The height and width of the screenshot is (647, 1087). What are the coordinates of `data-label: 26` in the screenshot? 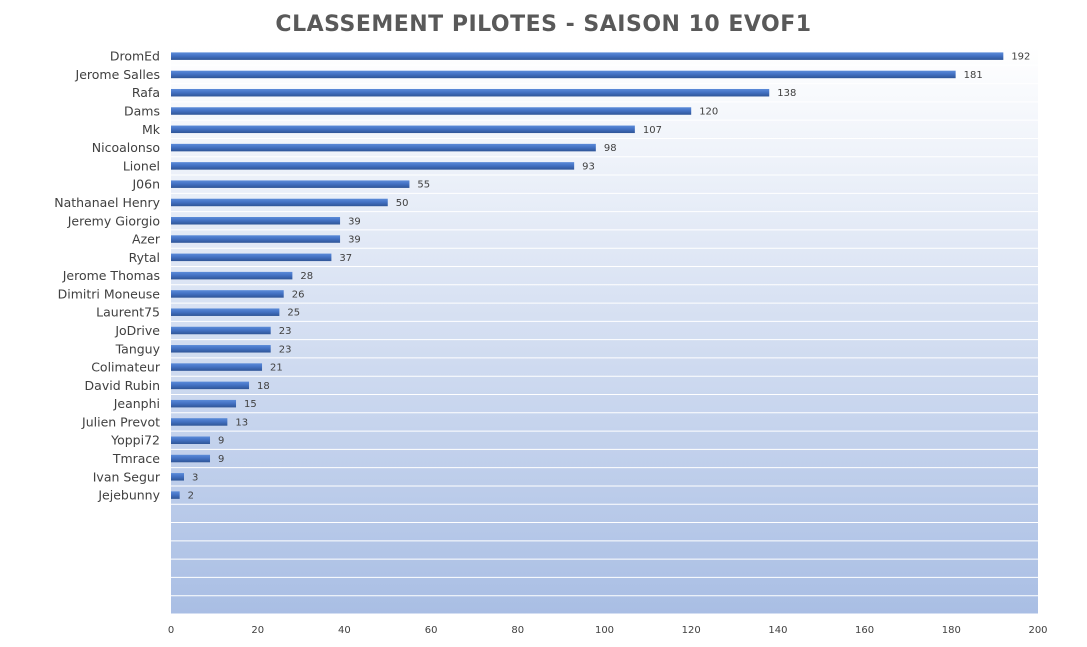 It's located at (298, 294).